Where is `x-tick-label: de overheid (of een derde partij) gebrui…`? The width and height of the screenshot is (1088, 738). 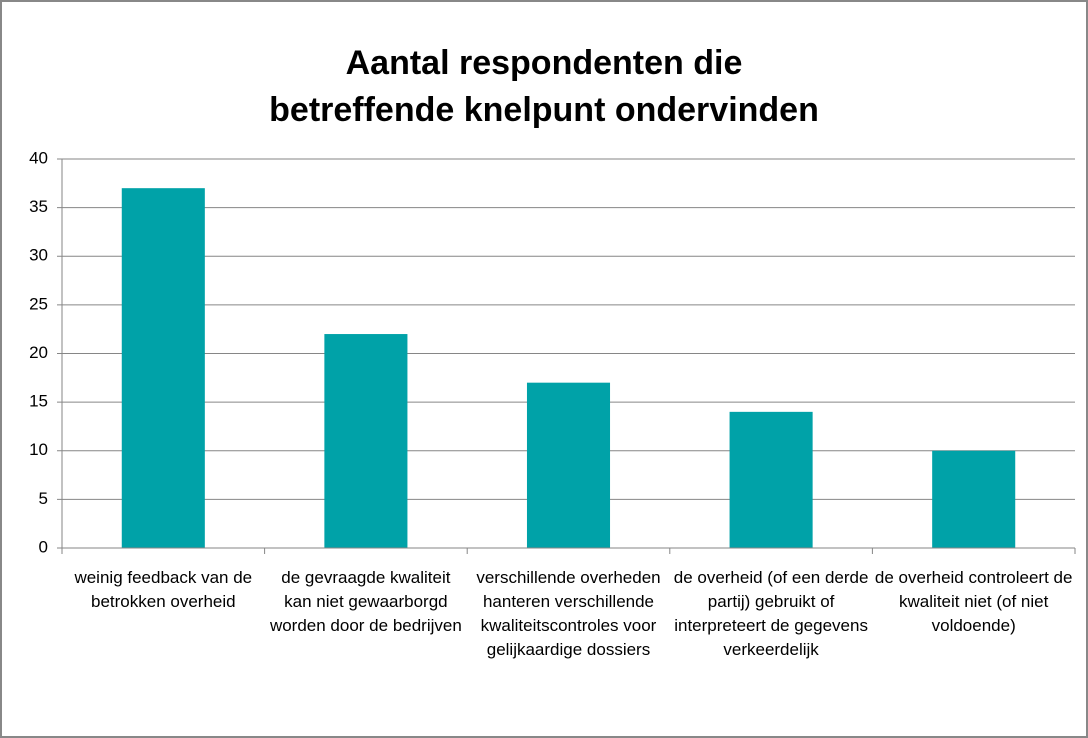
x-tick-label: de overheid (of een derde partij) gebrui… is located at coordinates (771, 613).